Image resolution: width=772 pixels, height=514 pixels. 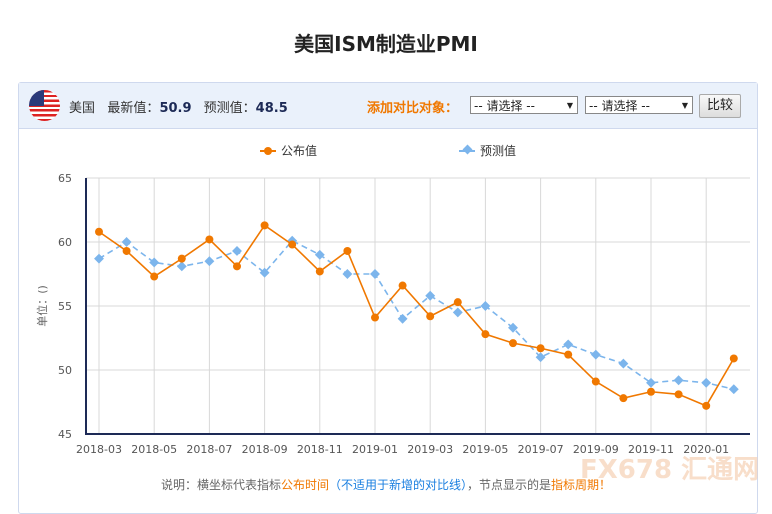 What do you see at coordinates (133, 108) in the screenshot?
I see `latest-label: 最新值：` at bounding box center [133, 108].